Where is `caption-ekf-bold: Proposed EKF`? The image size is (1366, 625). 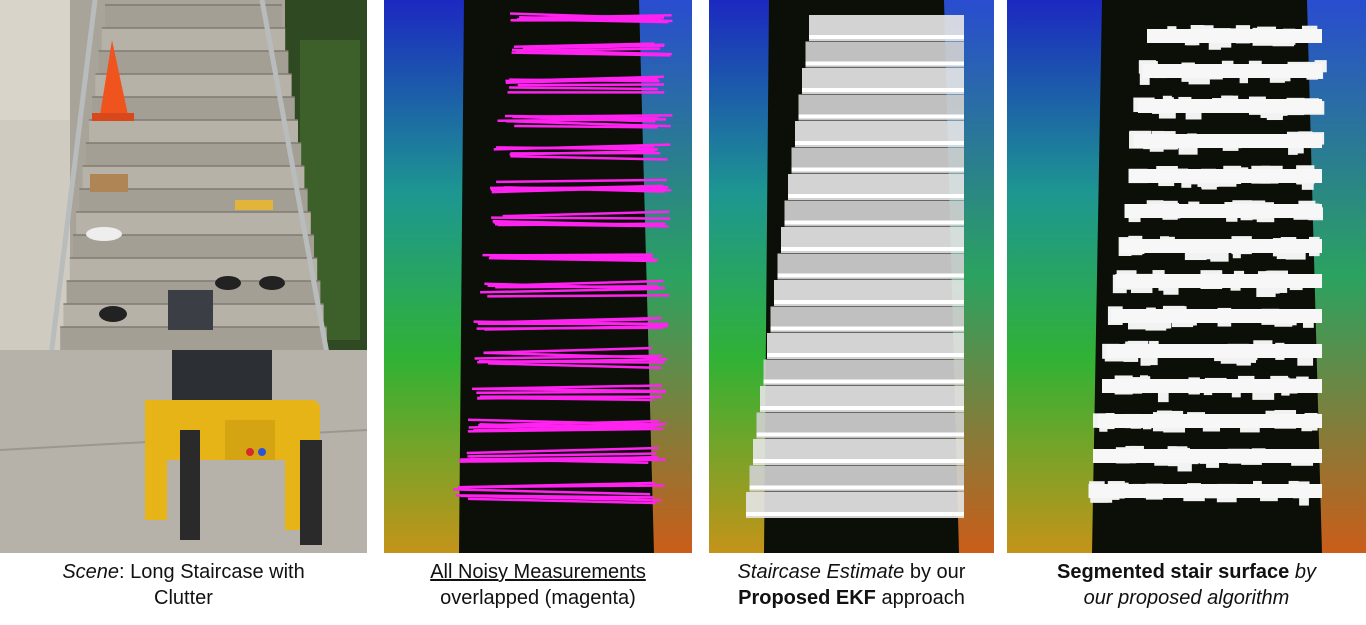
caption-ekf-bold: Proposed EKF is located at coordinates (807, 598).